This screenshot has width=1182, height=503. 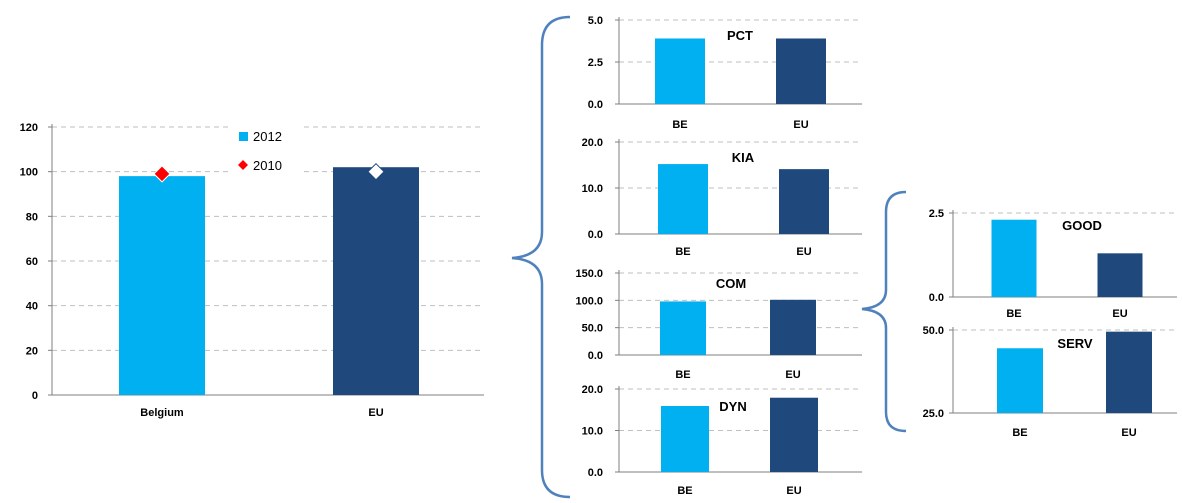 I want to click on small-brace, so click(x=884, y=311).